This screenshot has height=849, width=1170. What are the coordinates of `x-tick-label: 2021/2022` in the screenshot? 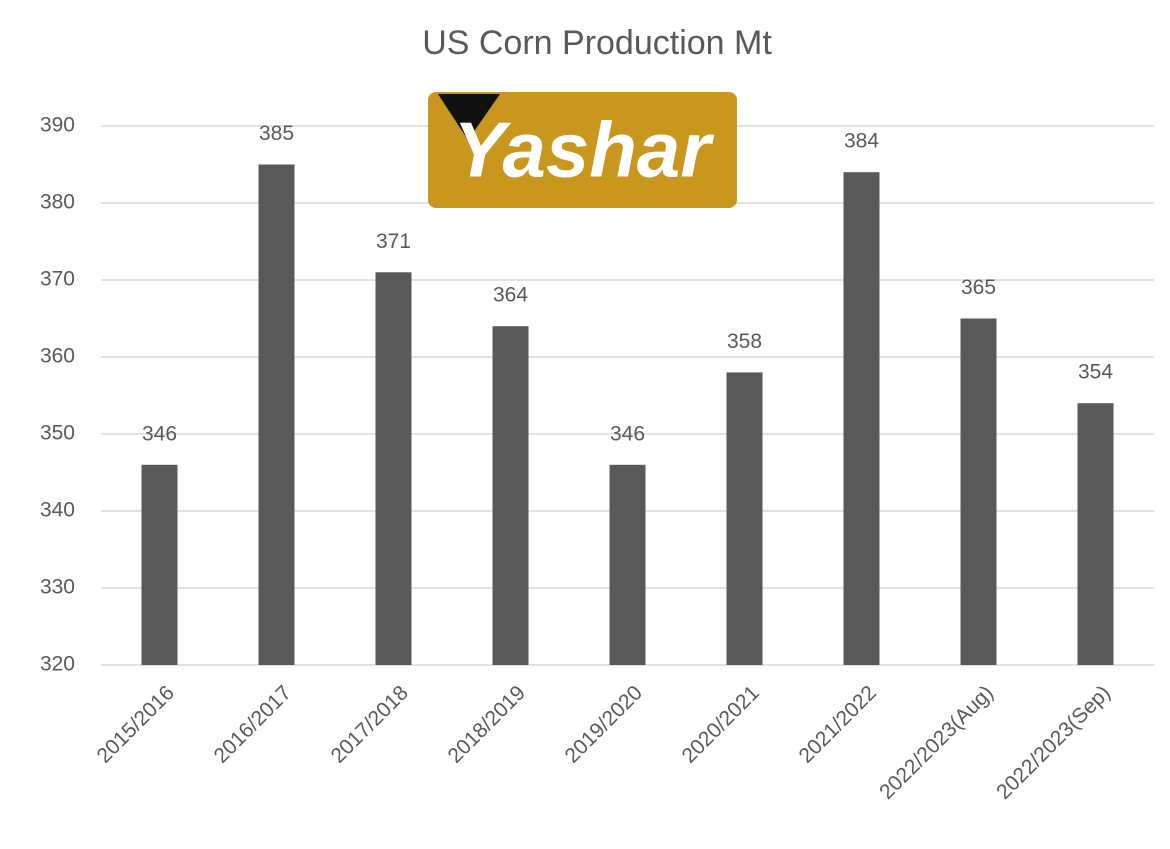 It's located at (837, 724).